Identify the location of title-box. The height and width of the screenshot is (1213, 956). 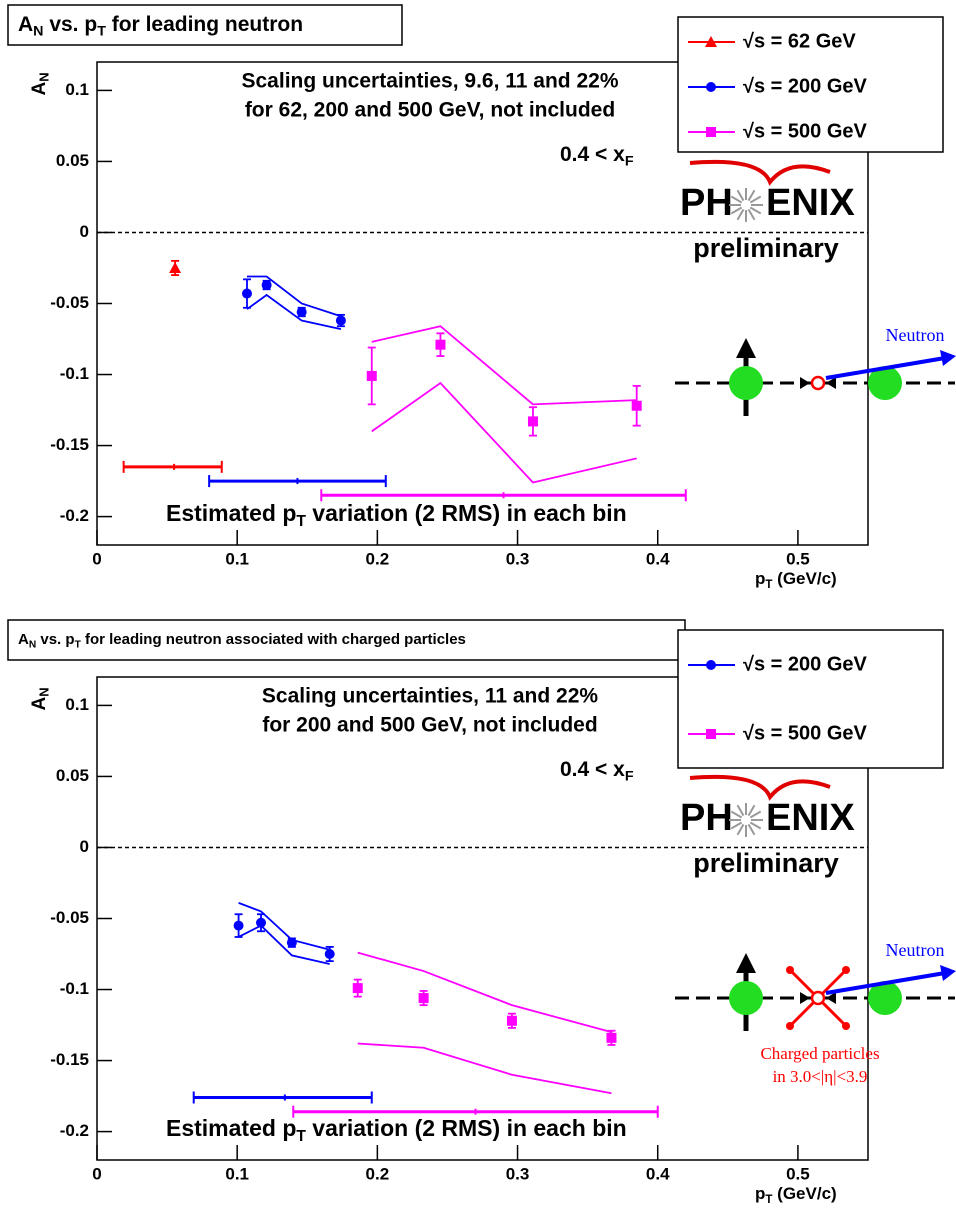
(205, 25).